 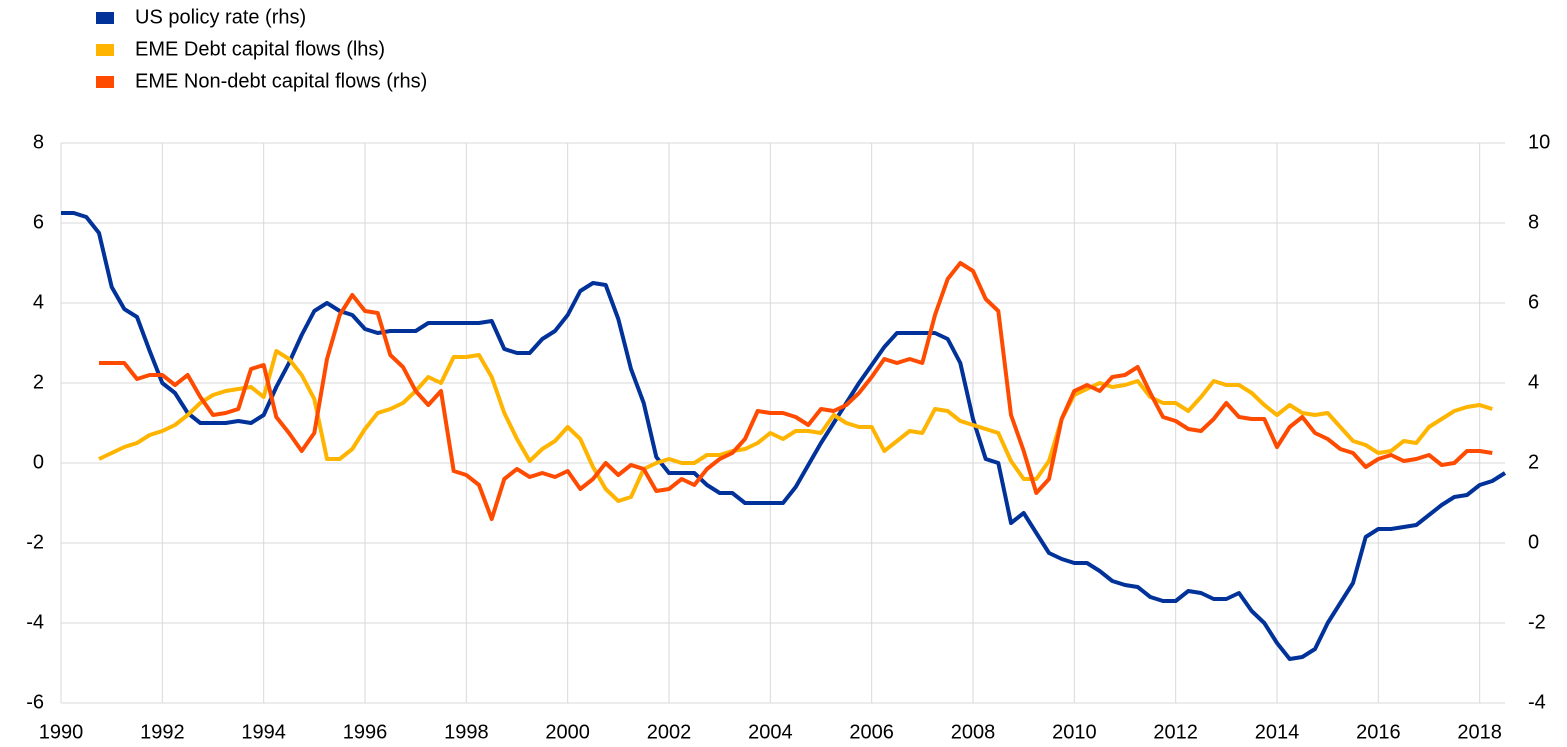 What do you see at coordinates (220, 17) in the screenshot?
I see `legend-label: US policy rate (rhs)` at bounding box center [220, 17].